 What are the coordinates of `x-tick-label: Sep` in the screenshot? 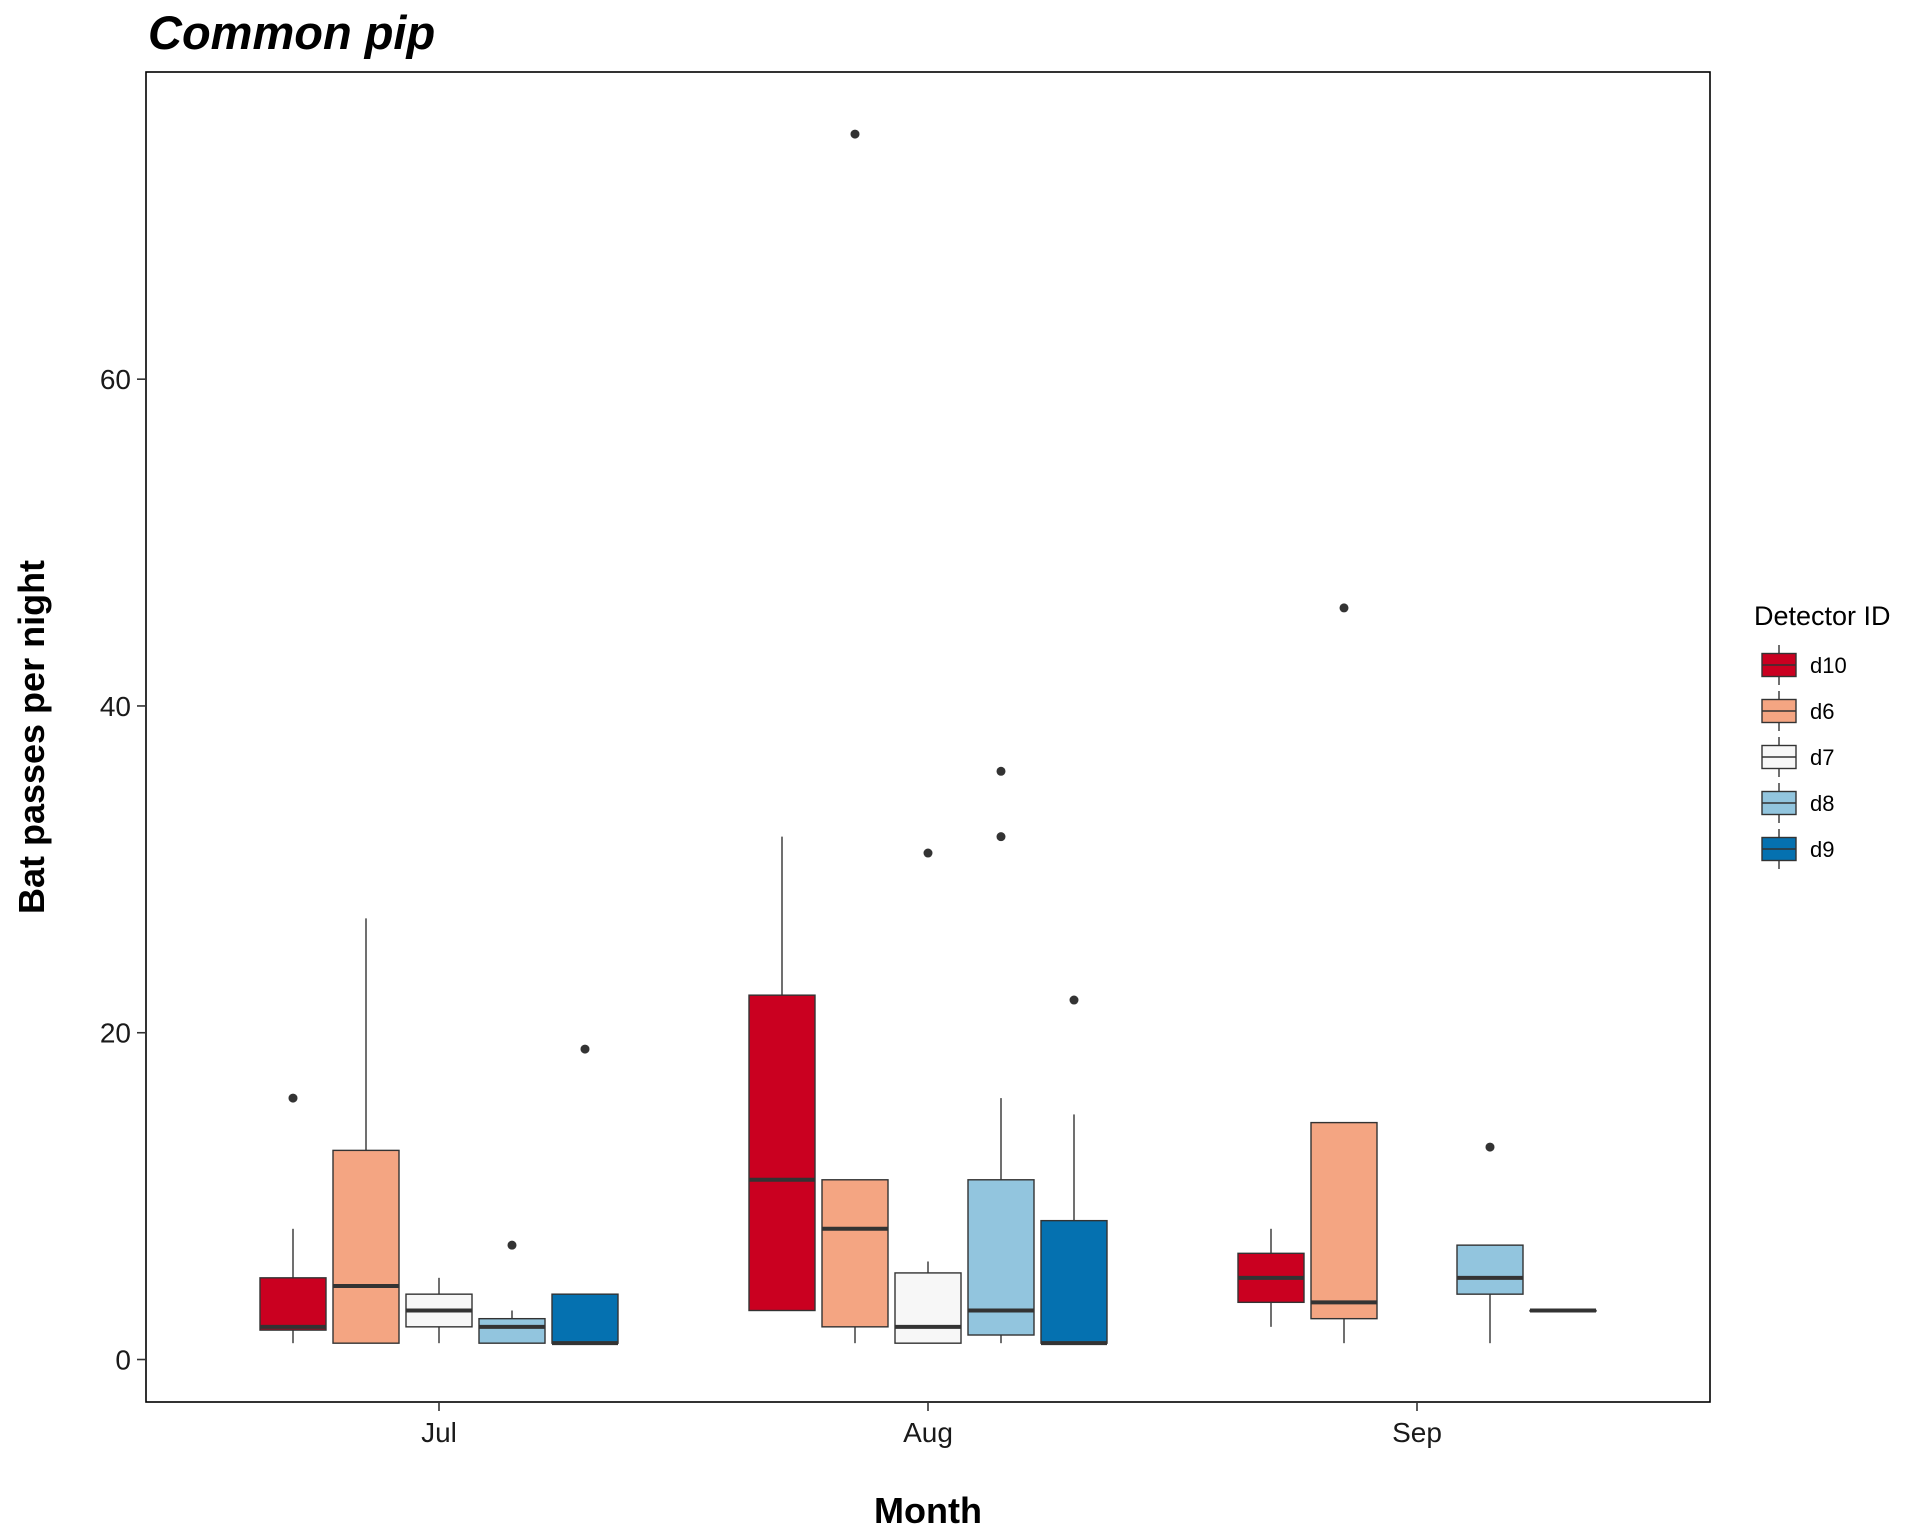 It's located at (1417, 1432).